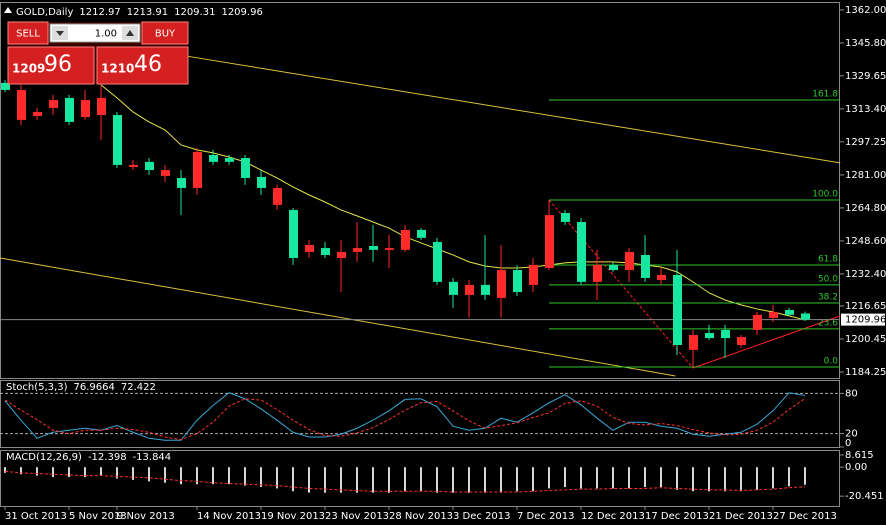  I want to click on y-tick-label: 1345.80, so click(865, 43).